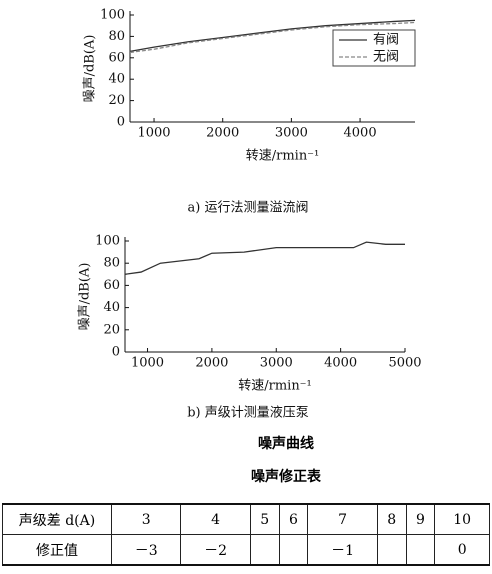  What do you see at coordinates (248, 413) in the screenshot?
I see `caption: b) 声级计测量液压泵` at bounding box center [248, 413].